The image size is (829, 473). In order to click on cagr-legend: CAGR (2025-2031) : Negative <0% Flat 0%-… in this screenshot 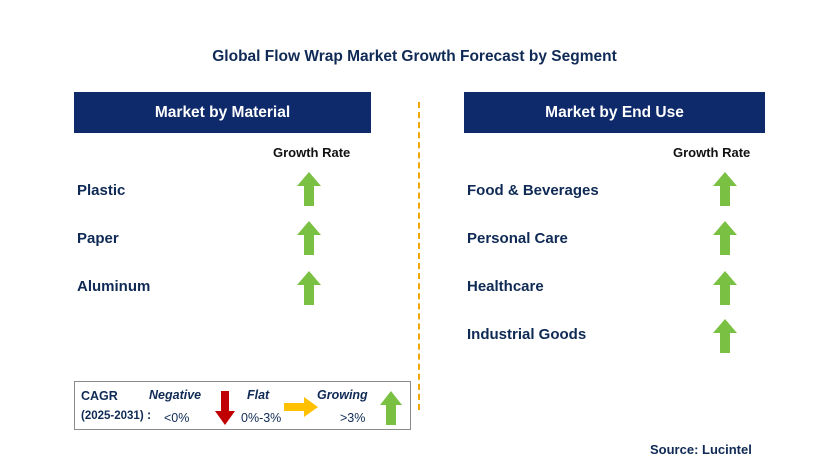, I will do `click(242, 405)`.